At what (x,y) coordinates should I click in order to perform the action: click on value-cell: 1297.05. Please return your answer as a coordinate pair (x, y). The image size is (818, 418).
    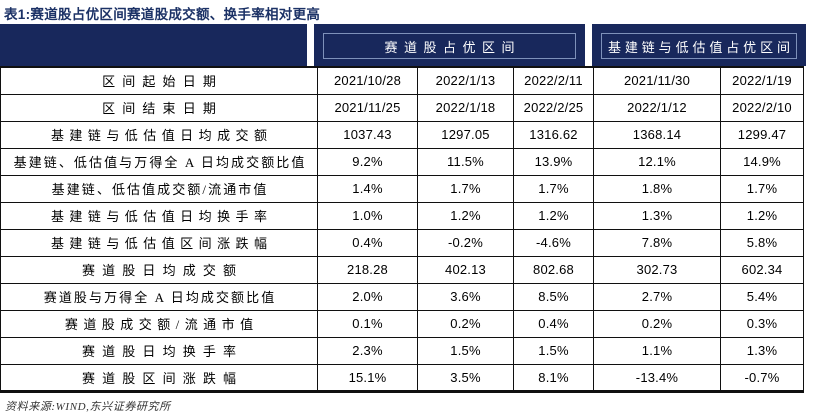
    Looking at the image, I should click on (465, 134).